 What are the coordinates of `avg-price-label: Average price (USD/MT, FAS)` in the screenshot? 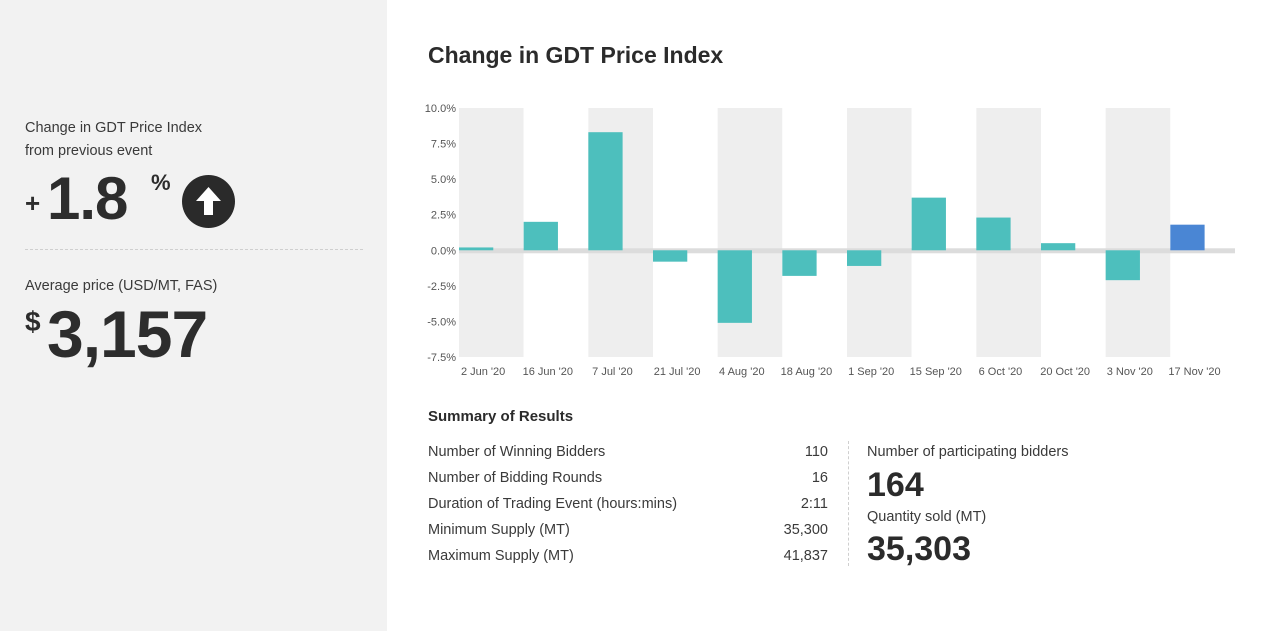 It's located at (121, 286).